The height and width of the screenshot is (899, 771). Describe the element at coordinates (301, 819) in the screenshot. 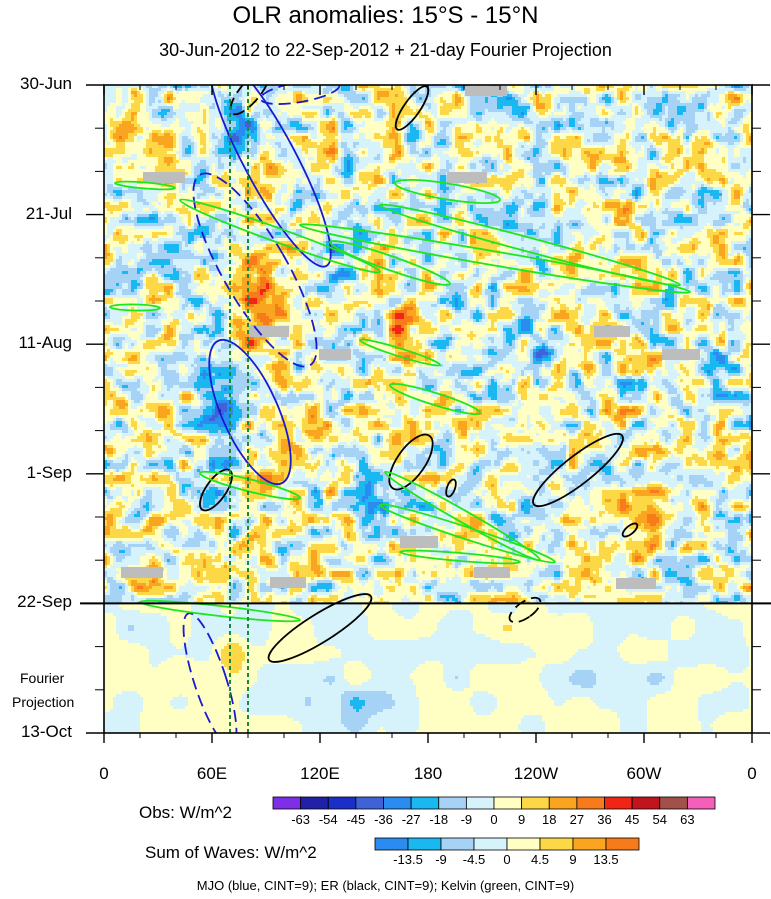

I see `obs-colorbar-level-label: -63` at that location.